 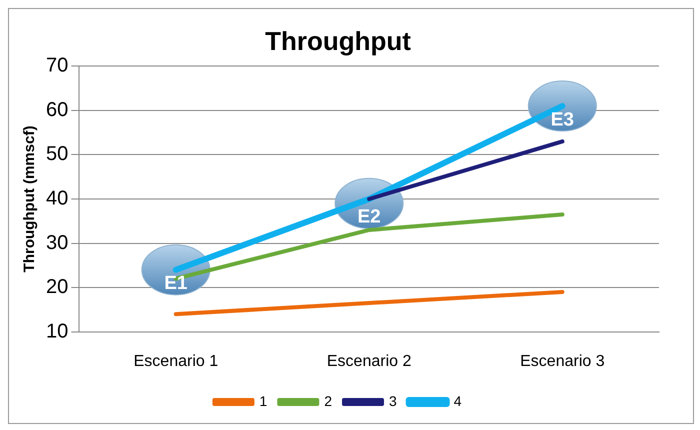 What do you see at coordinates (57, 109) in the screenshot?
I see `y-tick-label: 60` at bounding box center [57, 109].